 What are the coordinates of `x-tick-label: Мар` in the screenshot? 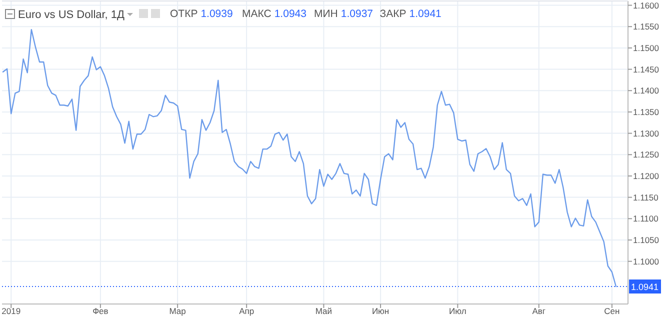 It's located at (177, 311).